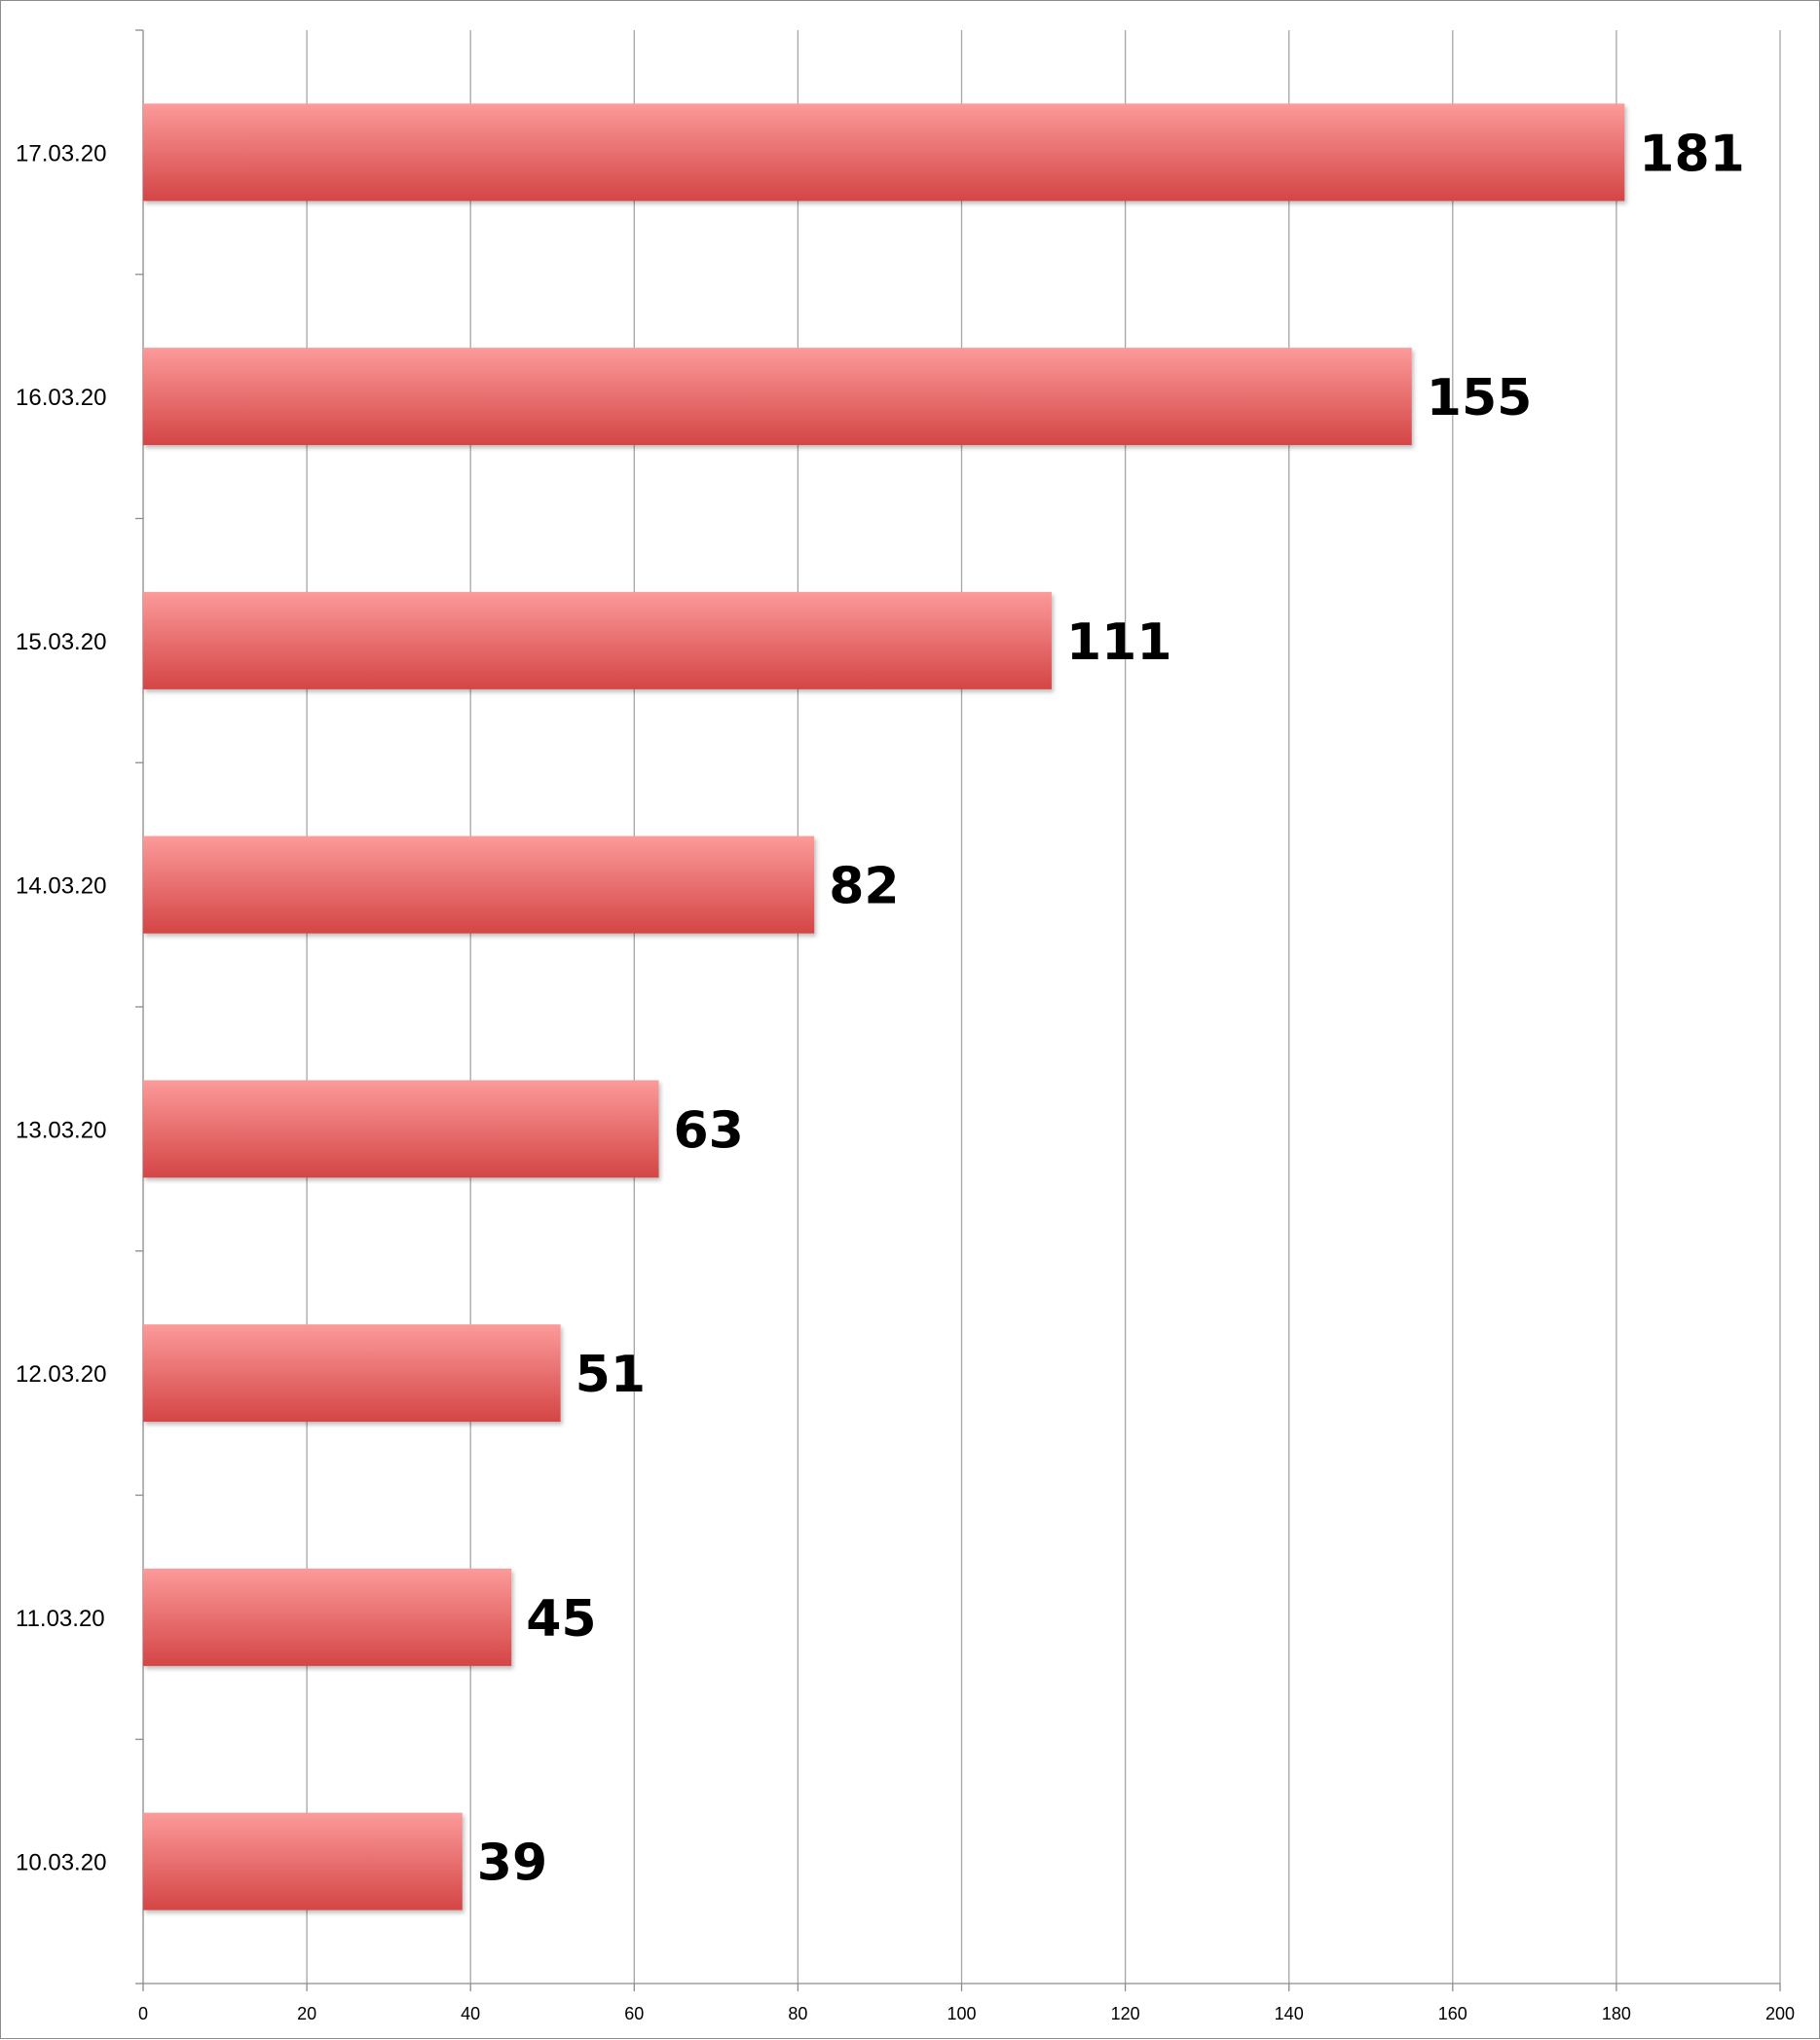  What do you see at coordinates (777, 397) in the screenshot?
I see `bar-16.03.20` at bounding box center [777, 397].